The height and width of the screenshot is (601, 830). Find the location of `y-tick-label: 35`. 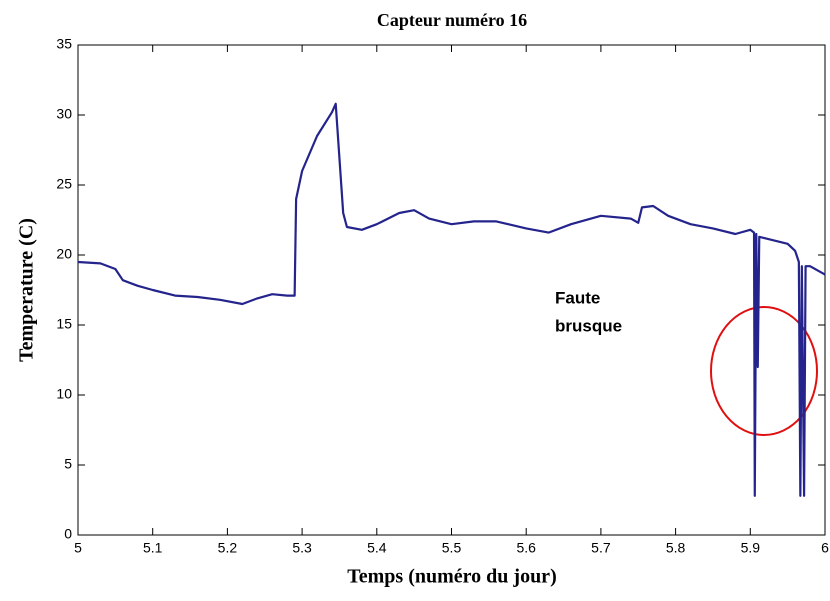

y-tick-label: 35 is located at coordinates (64, 44).